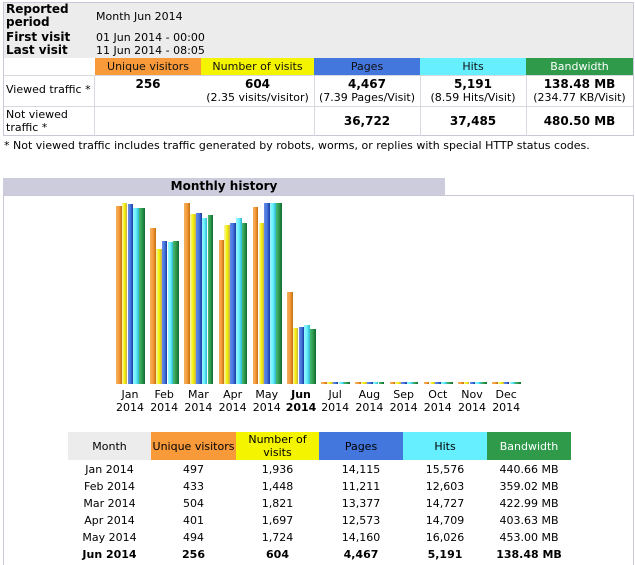 The height and width of the screenshot is (565, 635). Describe the element at coordinates (164, 401) in the screenshot. I see `month-label-feb: Feb 2014` at that location.